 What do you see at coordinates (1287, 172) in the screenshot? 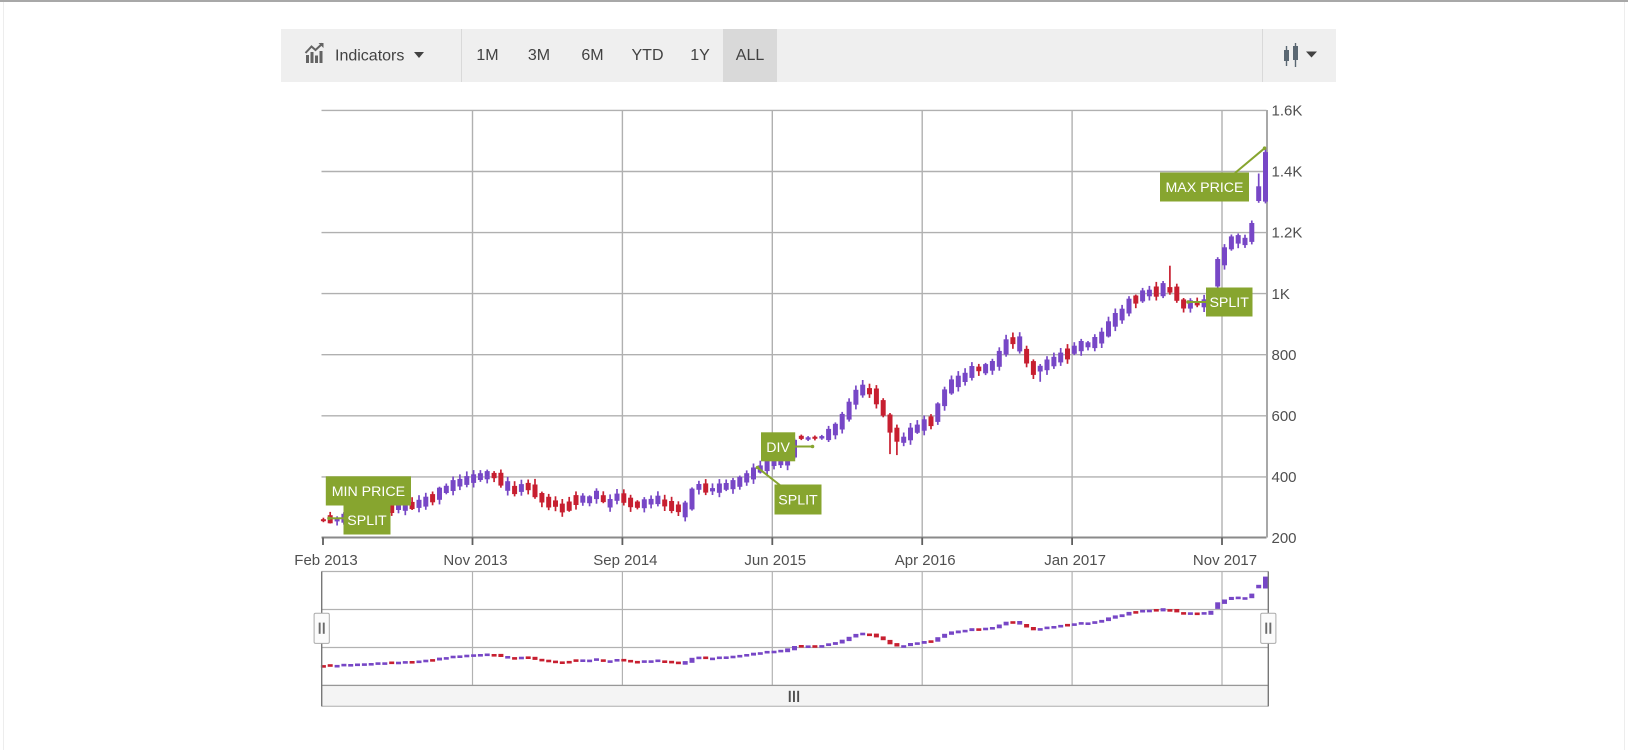
I see `svg-text: 1.4K` at bounding box center [1287, 172].